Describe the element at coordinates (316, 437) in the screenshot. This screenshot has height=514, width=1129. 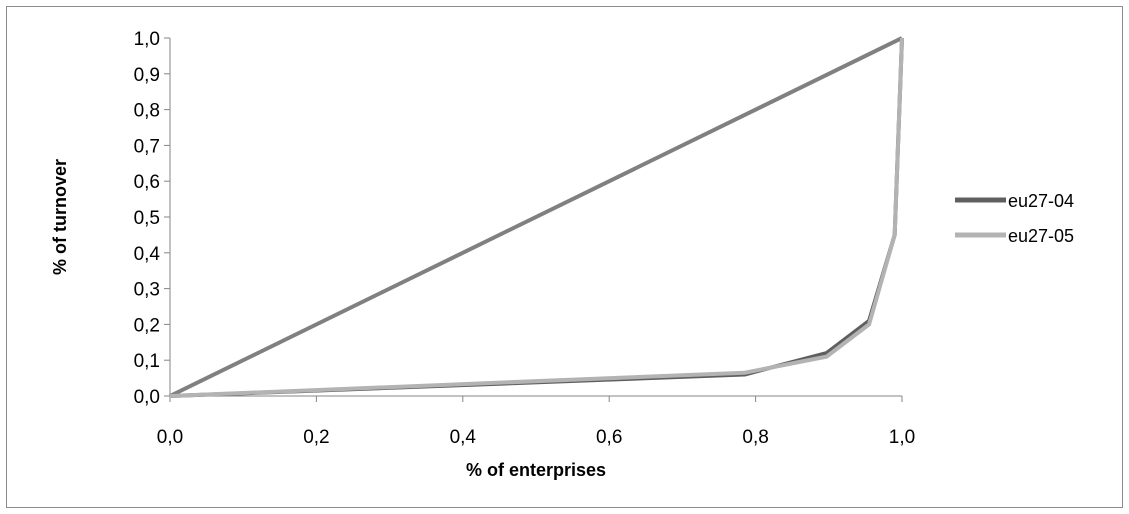
I see `x-tick-label: 0,2` at that location.